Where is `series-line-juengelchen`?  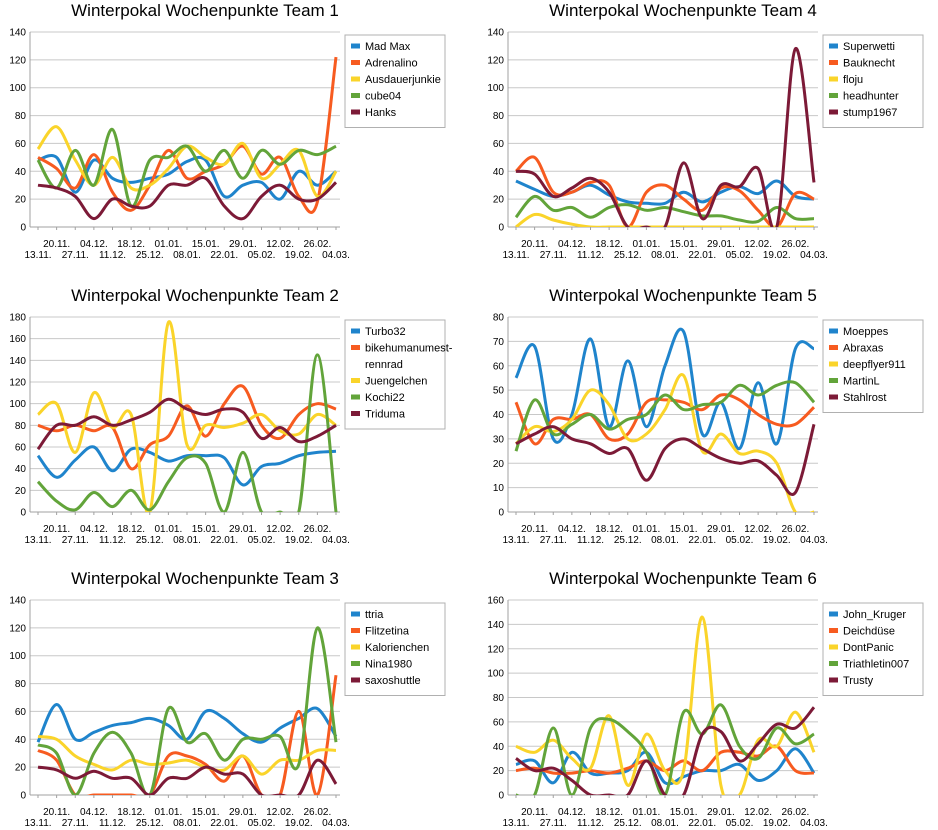
series-line-juengelchen is located at coordinates (187, 416).